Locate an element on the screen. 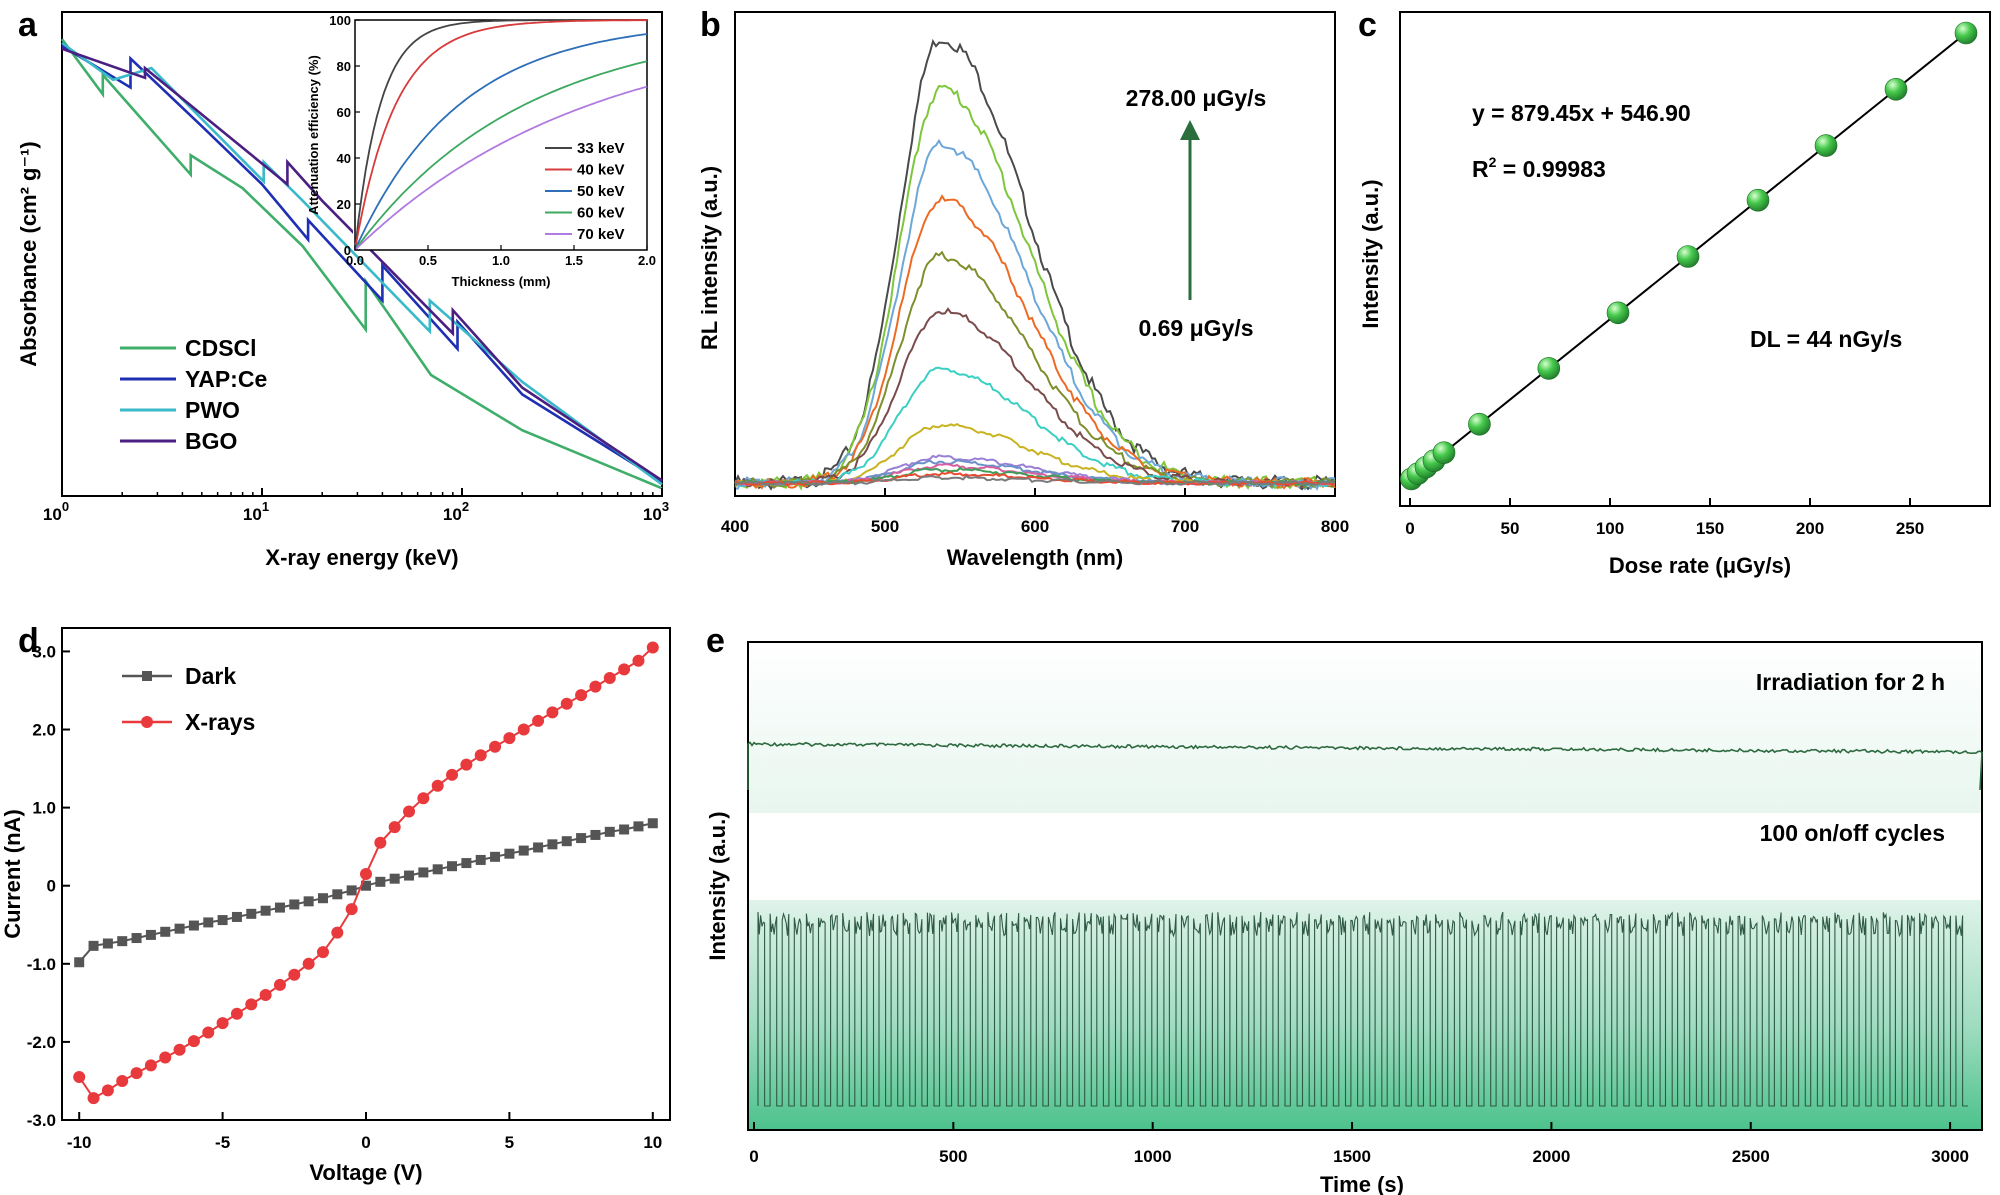 The height and width of the screenshot is (1195, 2000). panel-d-xtick-label-1: -5 is located at coordinates (222, 1142).